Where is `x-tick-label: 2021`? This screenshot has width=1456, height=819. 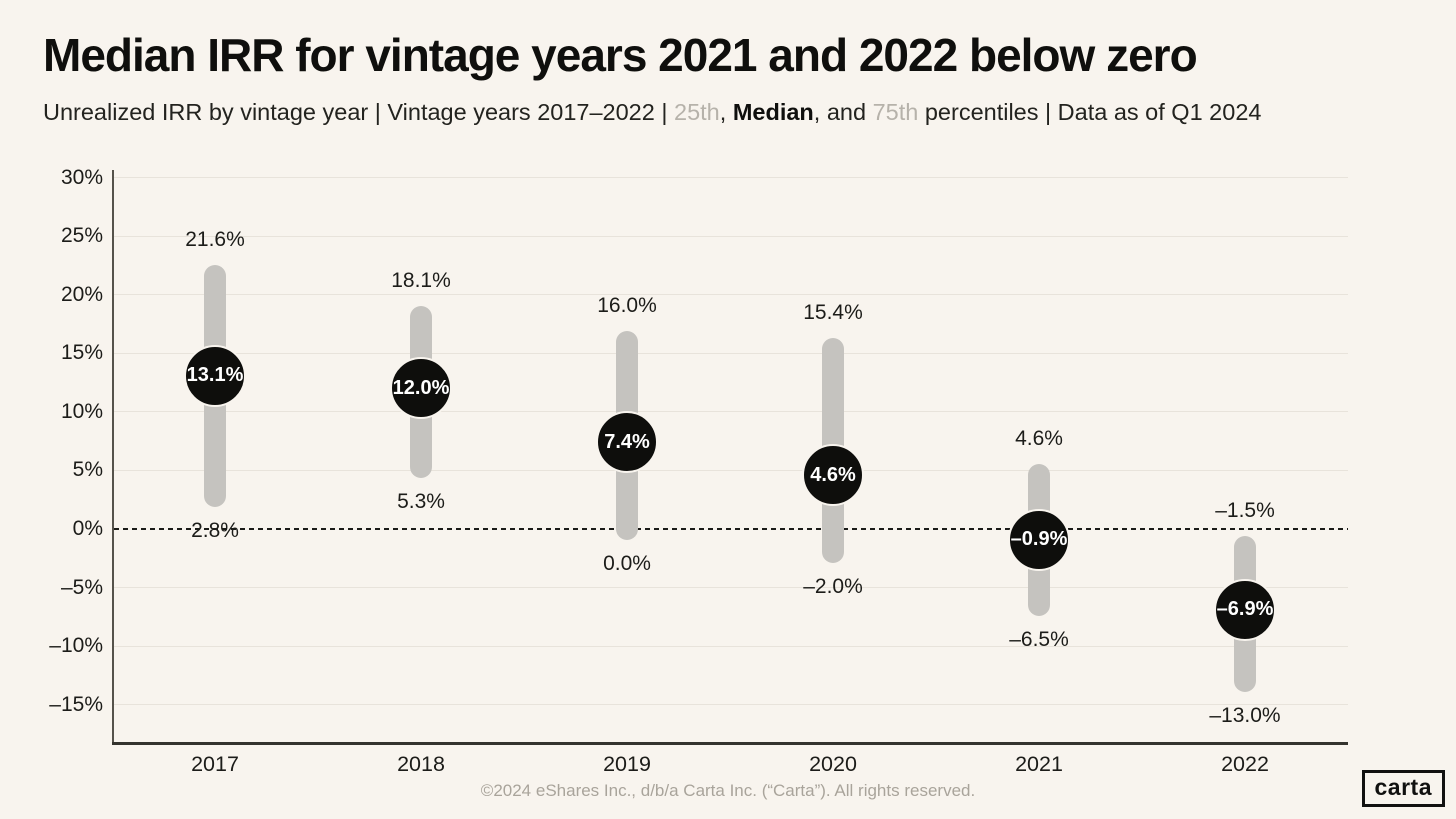 x-tick-label: 2021 is located at coordinates (1039, 764).